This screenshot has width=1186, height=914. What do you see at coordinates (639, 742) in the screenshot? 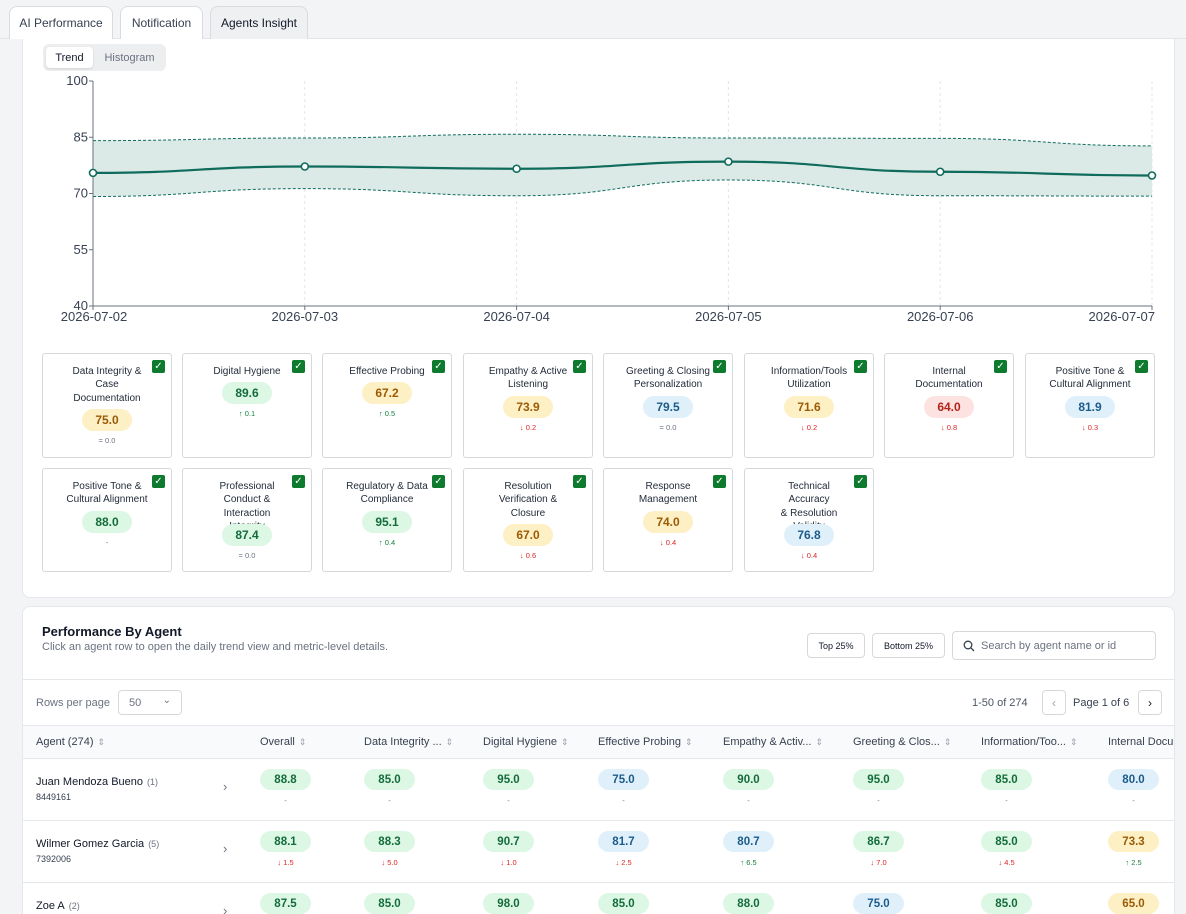
I see `column-header-label: Effective Probing` at bounding box center [639, 742].